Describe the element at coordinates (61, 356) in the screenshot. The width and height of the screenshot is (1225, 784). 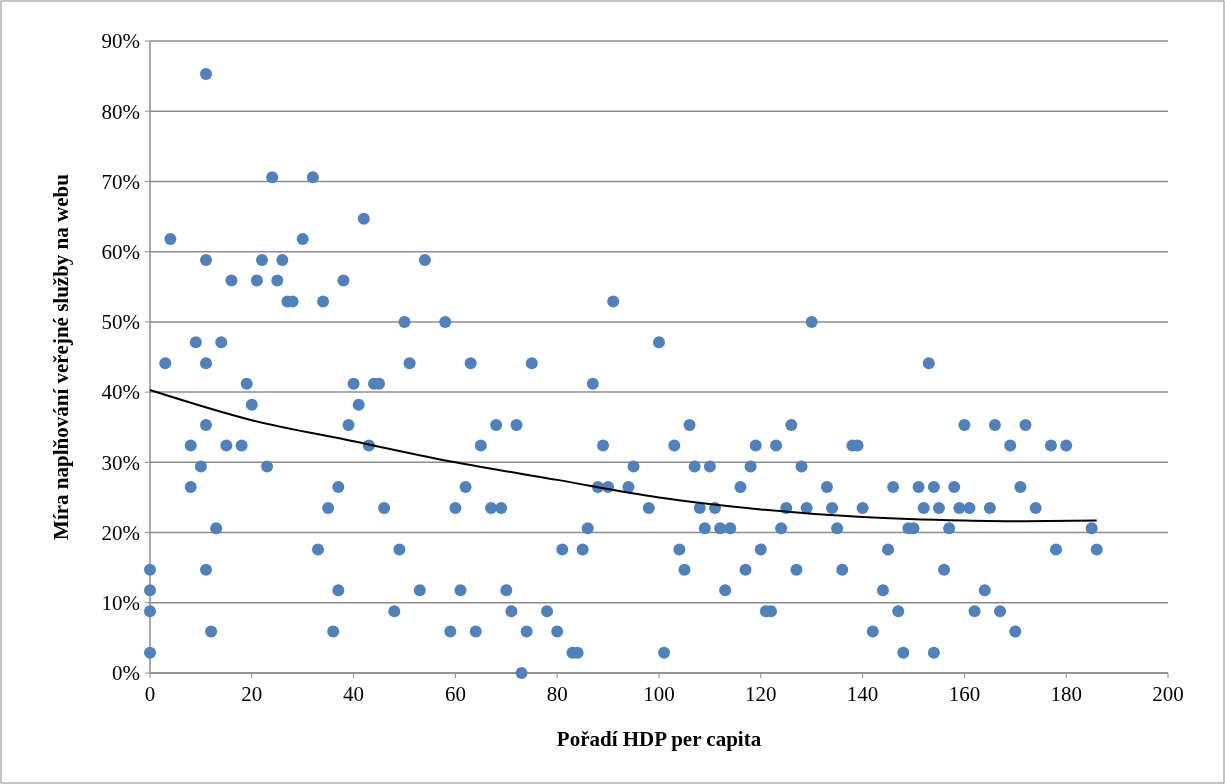
I see `y-axis-title: Míra naplňování veřejné služby na webu` at that location.